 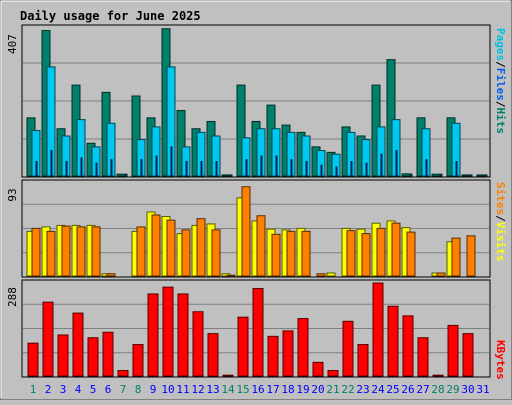 What do you see at coordinates (153, 389) in the screenshot?
I see `day-label: 9` at bounding box center [153, 389].